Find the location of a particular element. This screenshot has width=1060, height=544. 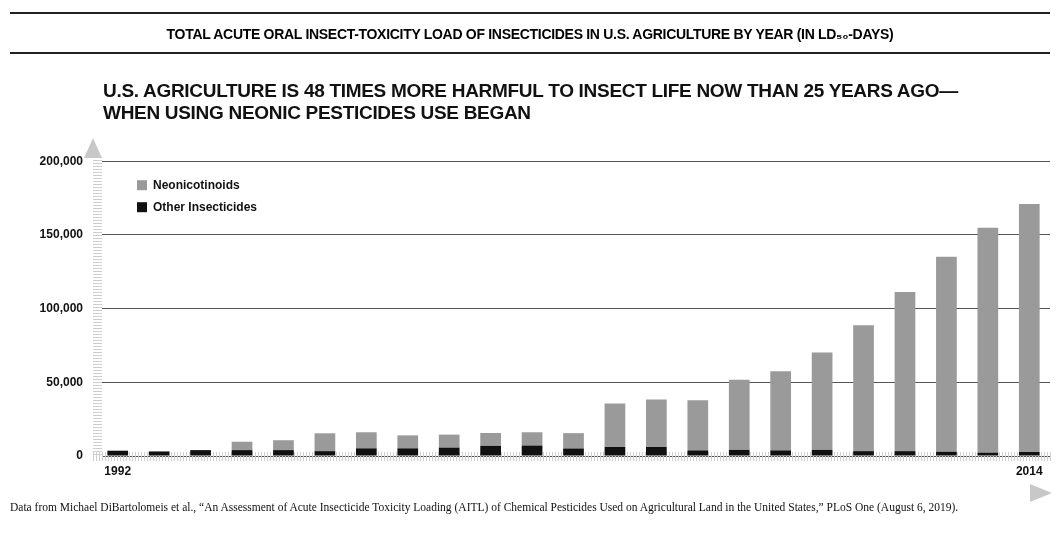

y-tick-label: 150,000 is located at coordinates (61, 234).